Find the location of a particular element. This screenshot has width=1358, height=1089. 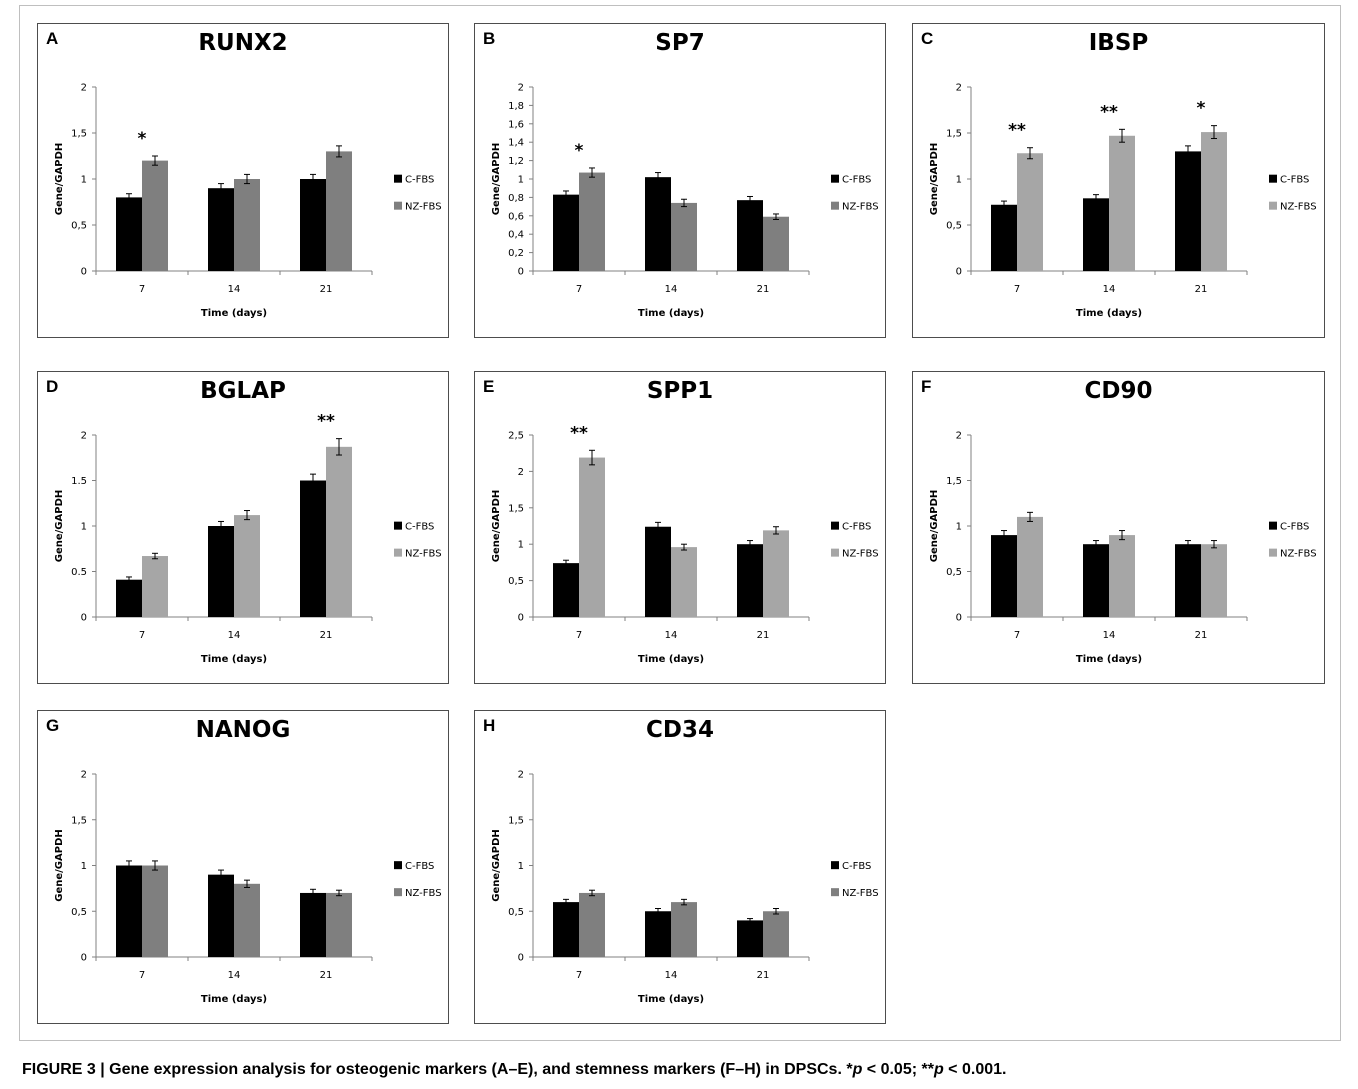

caption-label: FIGURE 3 | is located at coordinates (63, 1069).